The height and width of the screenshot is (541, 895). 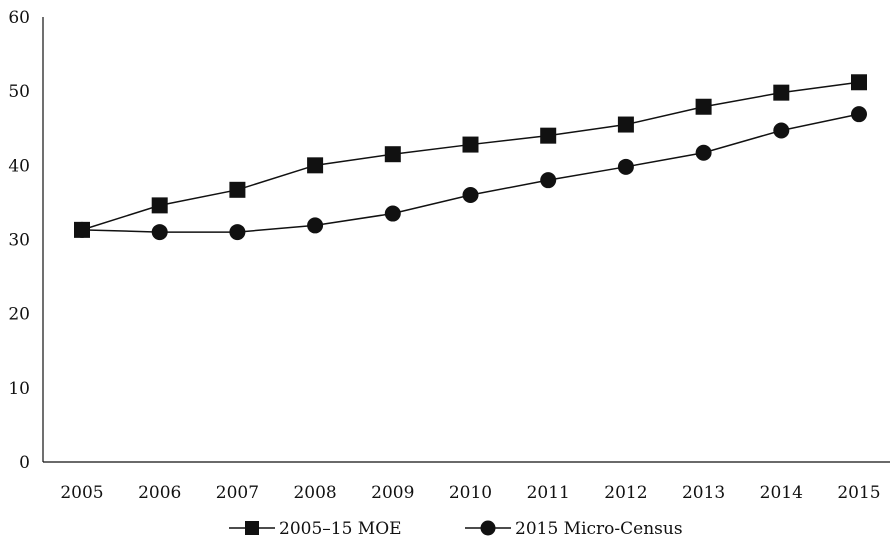 I want to click on x-tick-label: 2012, so click(x=625, y=493).